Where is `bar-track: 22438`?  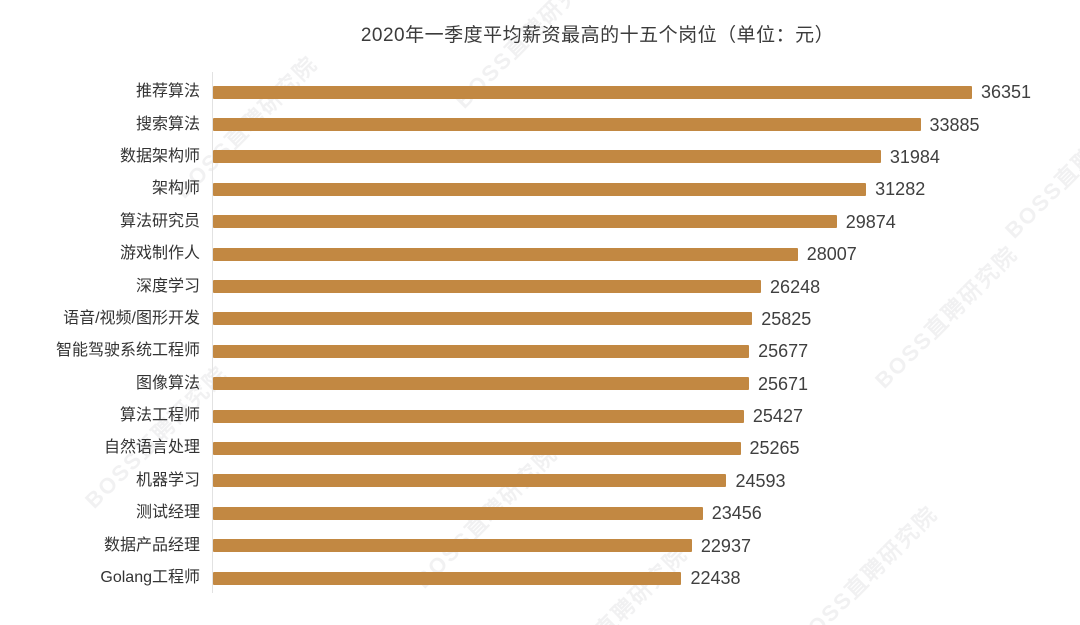 bar-track: 22438 is located at coordinates (646, 578).